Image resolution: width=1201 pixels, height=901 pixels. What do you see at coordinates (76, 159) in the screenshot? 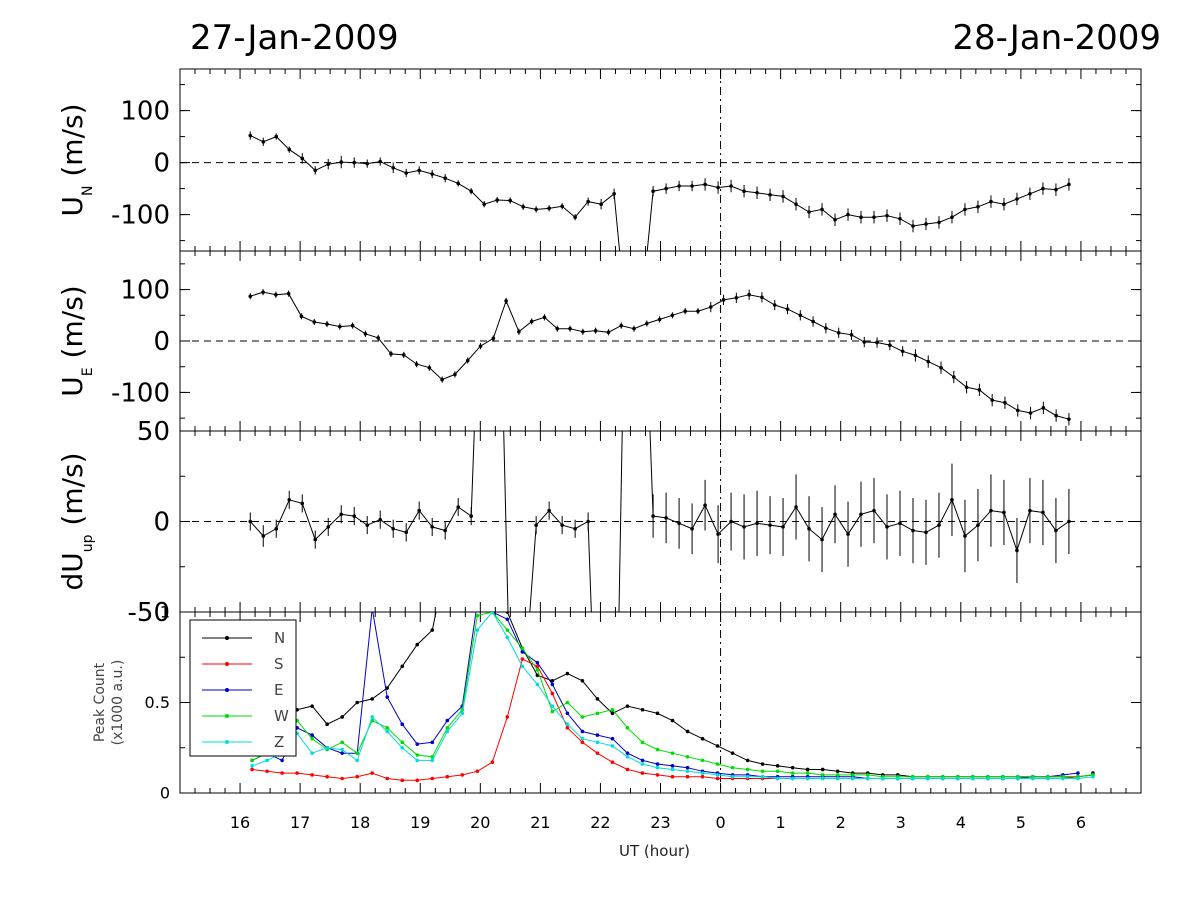
I see `y-axis-label: UN (m/s)` at bounding box center [76, 159].